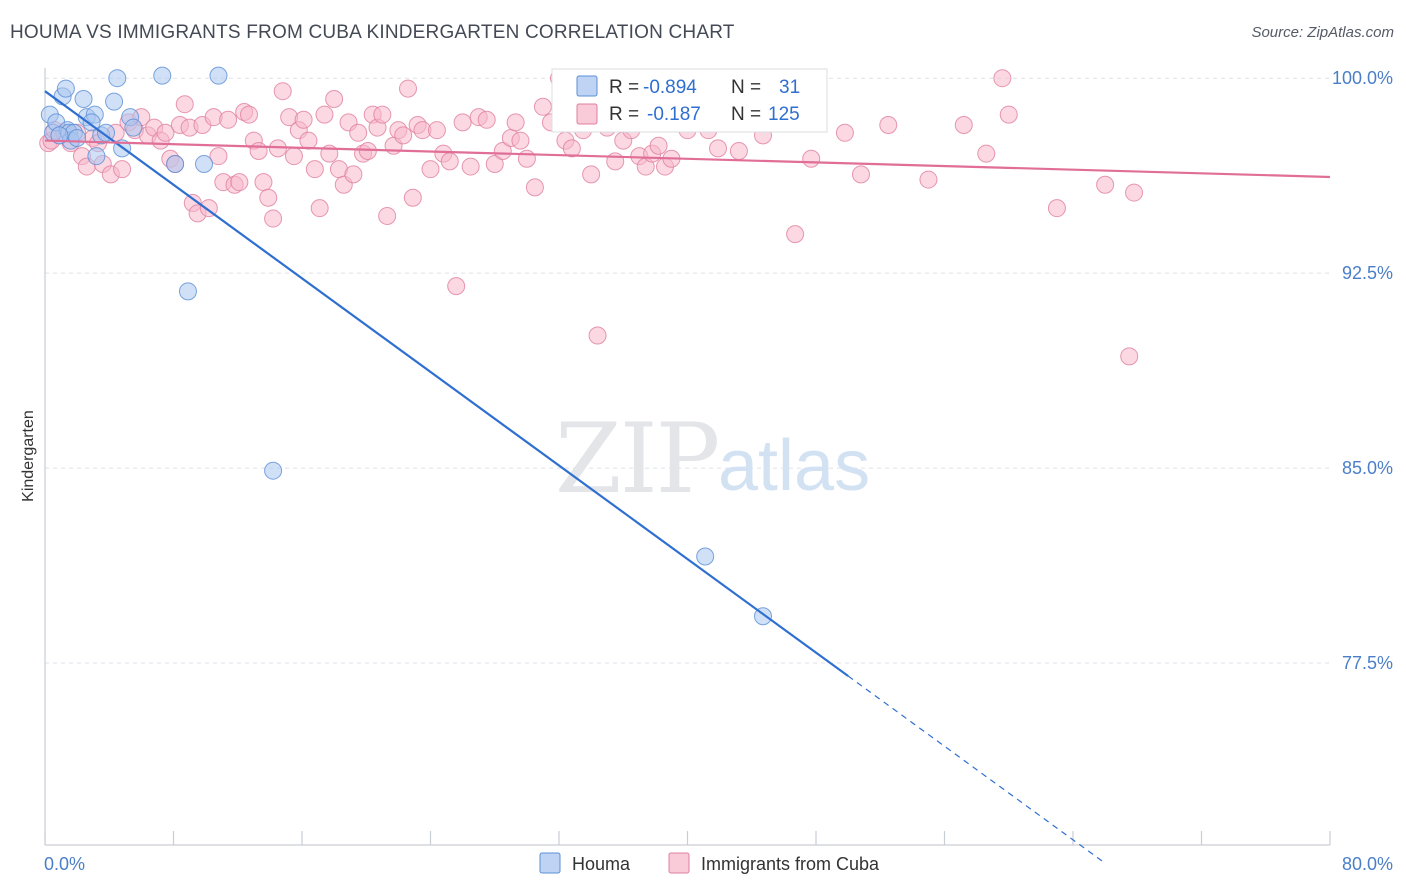 Image resolution: width=1406 pixels, height=892 pixels. Describe the element at coordinates (64, 864) in the screenshot. I see `x-tick-label: 0.0%` at that location.